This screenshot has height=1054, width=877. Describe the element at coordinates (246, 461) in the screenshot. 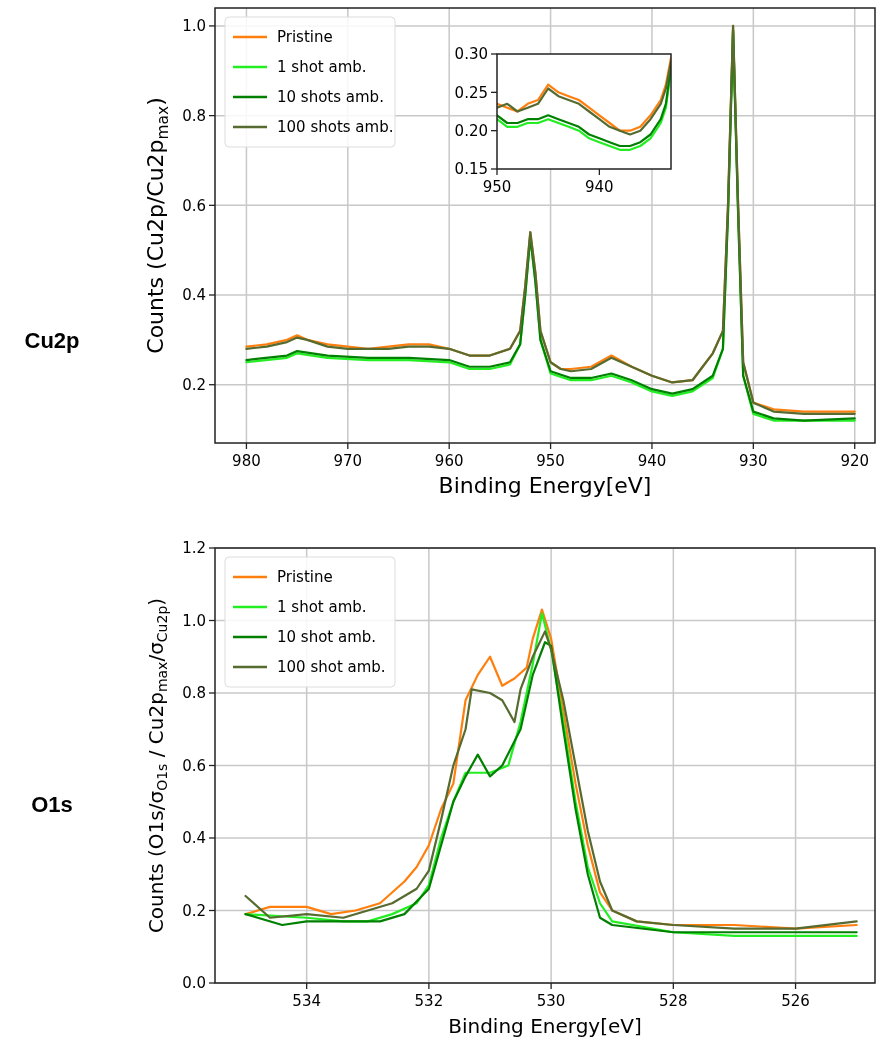

I see `x-tick-label: 980` at that location.